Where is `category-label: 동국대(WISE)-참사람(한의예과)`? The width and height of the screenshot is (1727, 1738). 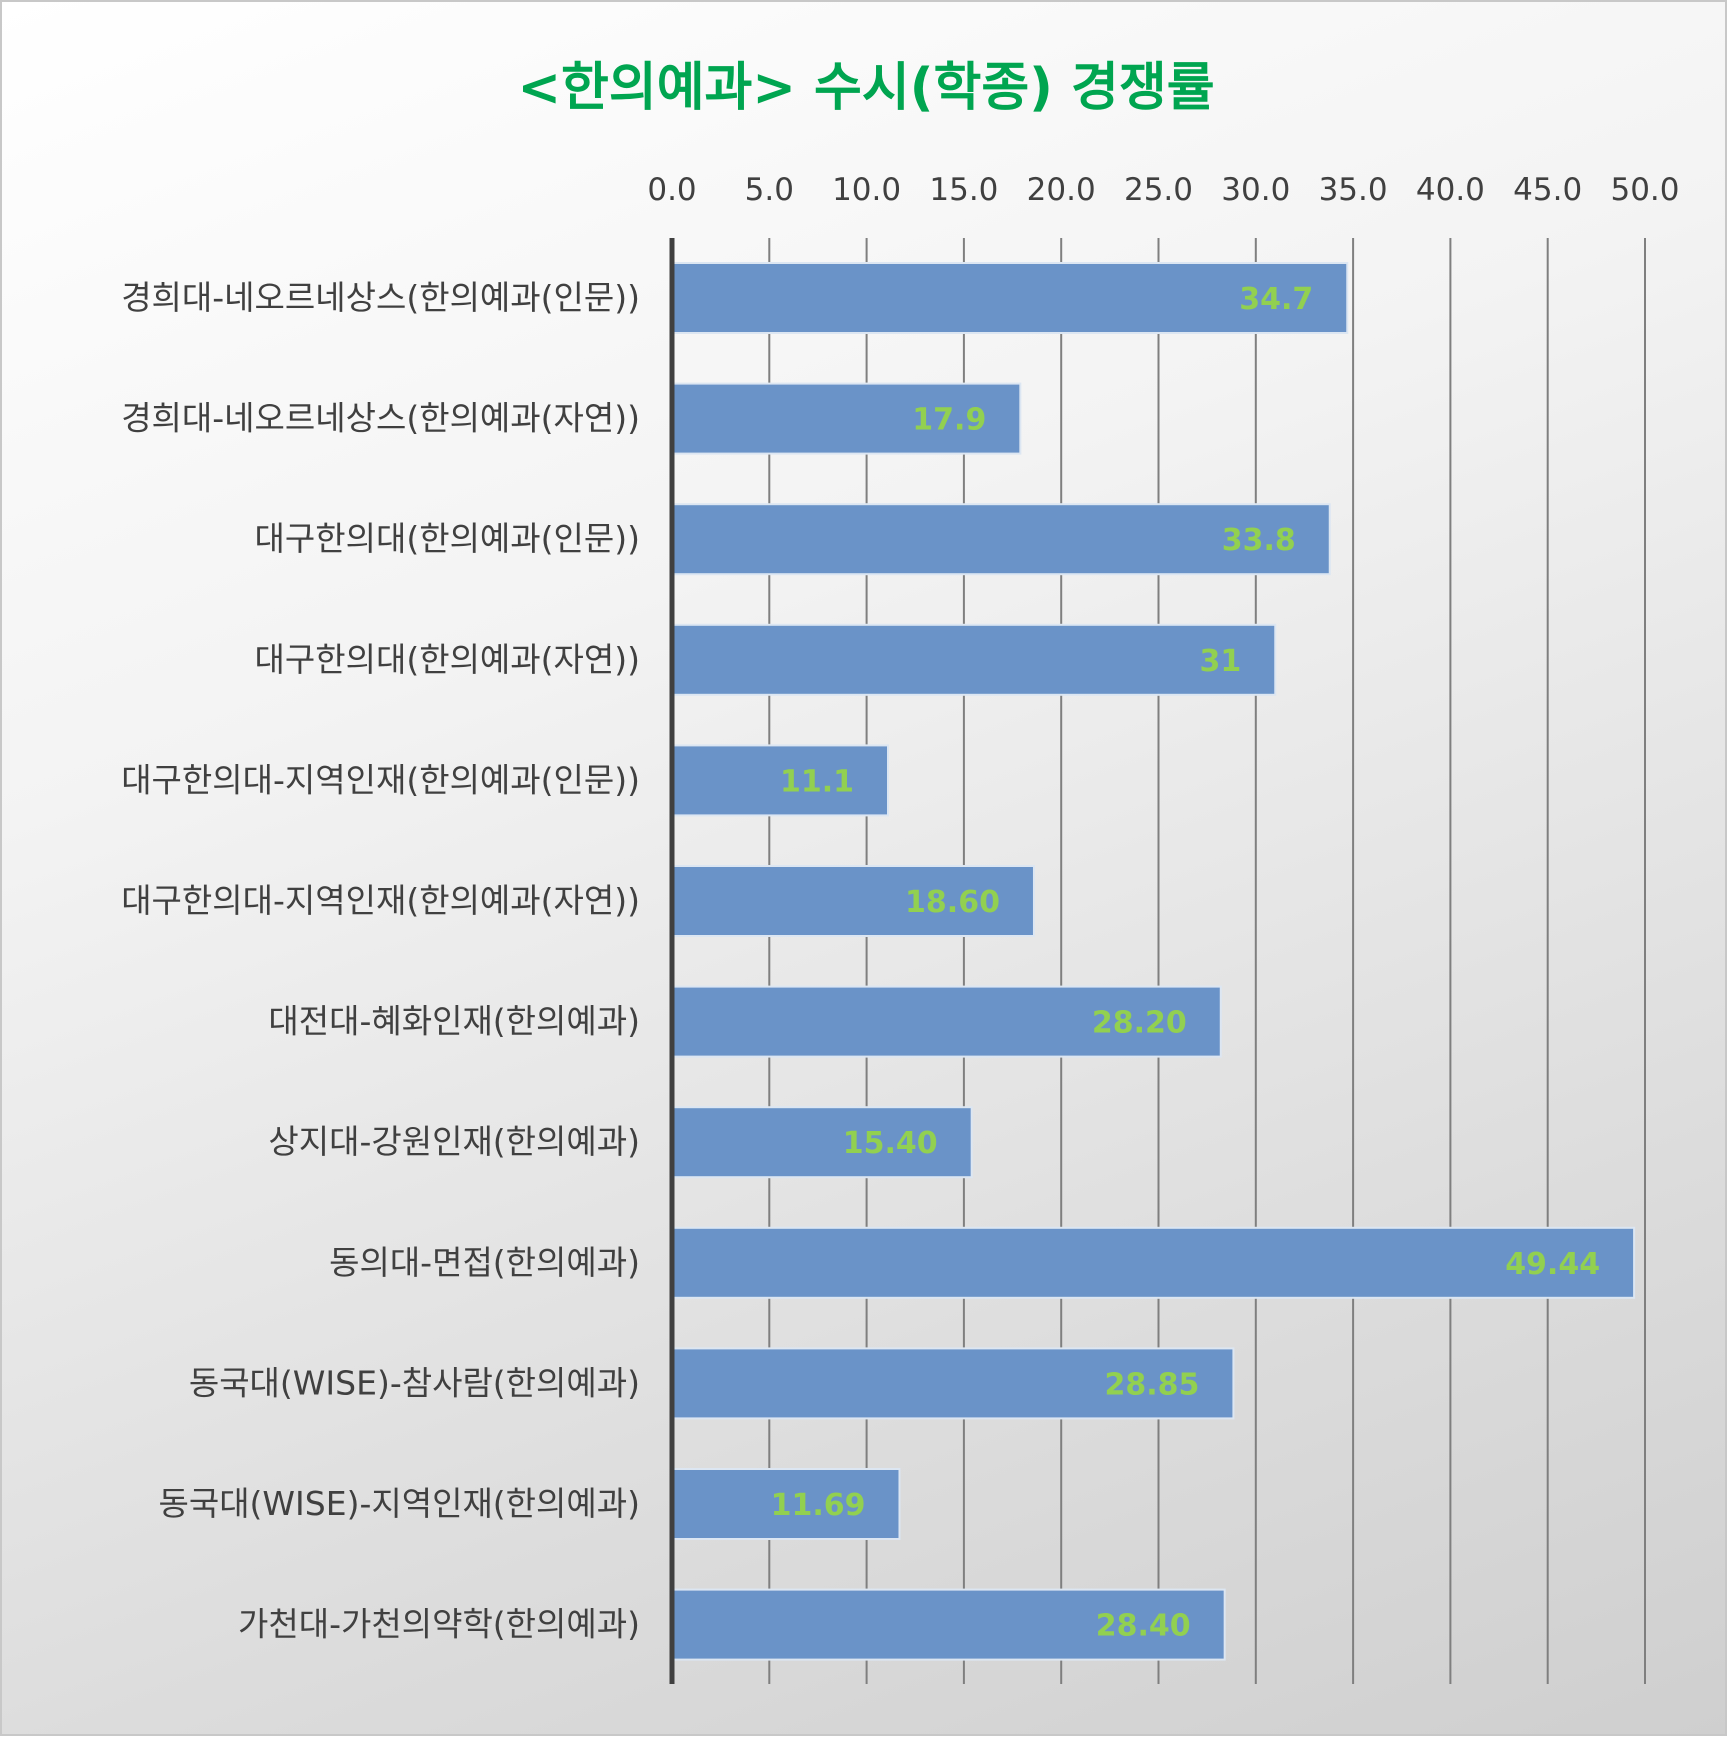
category-label: 동국대(WISE)-참사람(한의예과) is located at coordinates (414, 1382).